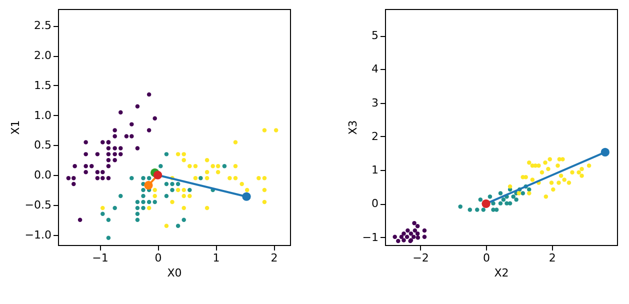  I want to click on x-tick-label: −2, so click(420, 258).